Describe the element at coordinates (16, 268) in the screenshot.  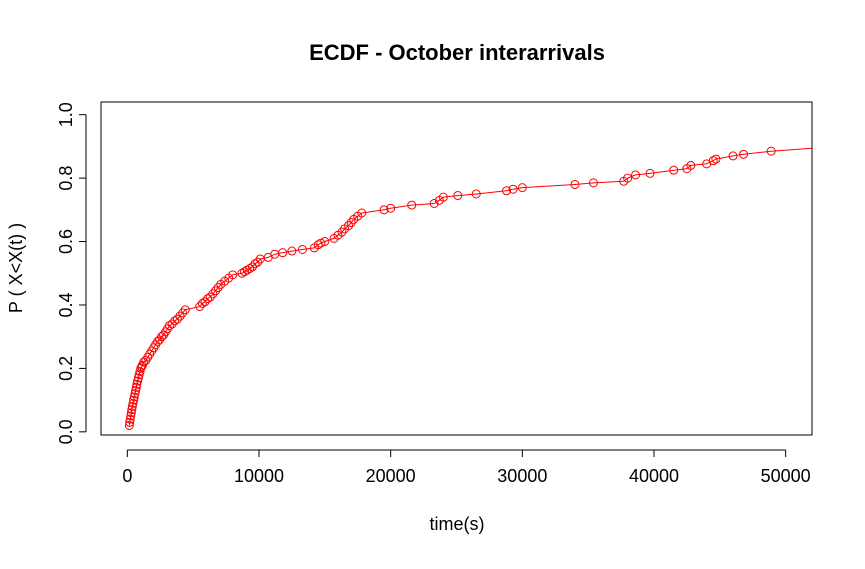
I see `y-axis-label: P ( X<X(t) )` at that location.